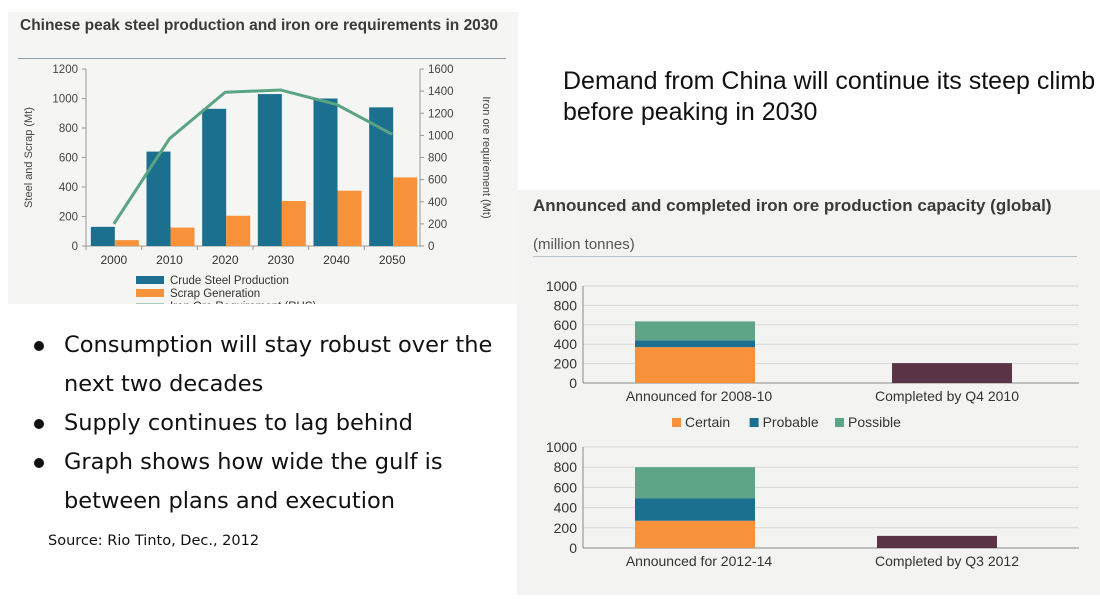 This screenshot has height=600, width=1100. Describe the element at coordinates (874, 422) in the screenshot. I see `legend-label-possible: Possible` at that location.